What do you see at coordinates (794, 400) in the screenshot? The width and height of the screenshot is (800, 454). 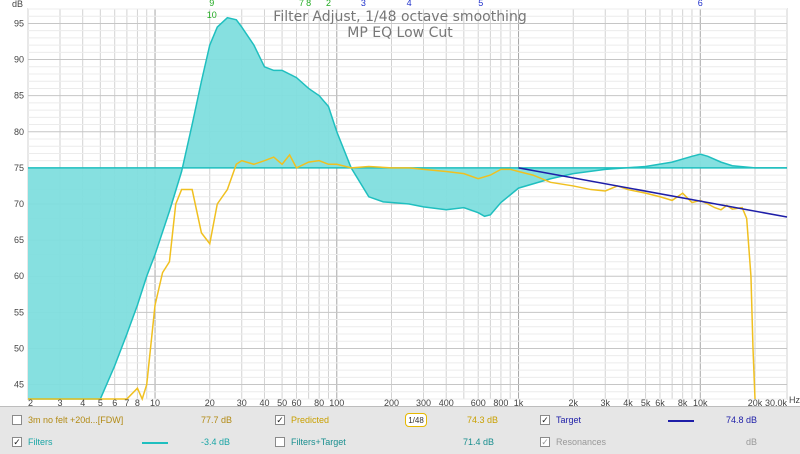 I see `x-unit-label: Hz` at bounding box center [794, 400].